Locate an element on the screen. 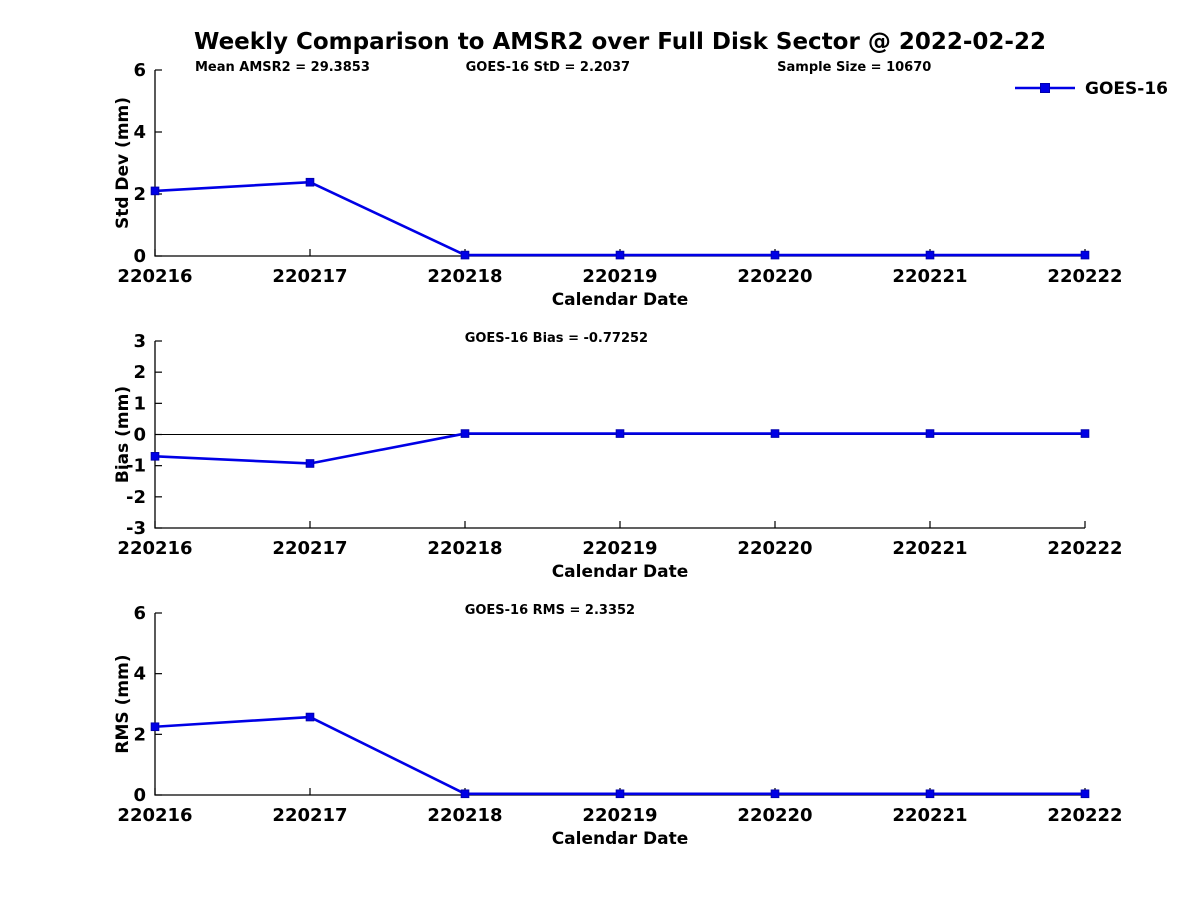 The width and height of the screenshot is (1200, 900). y-axis-title: Bias (mm) is located at coordinates (123, 434).